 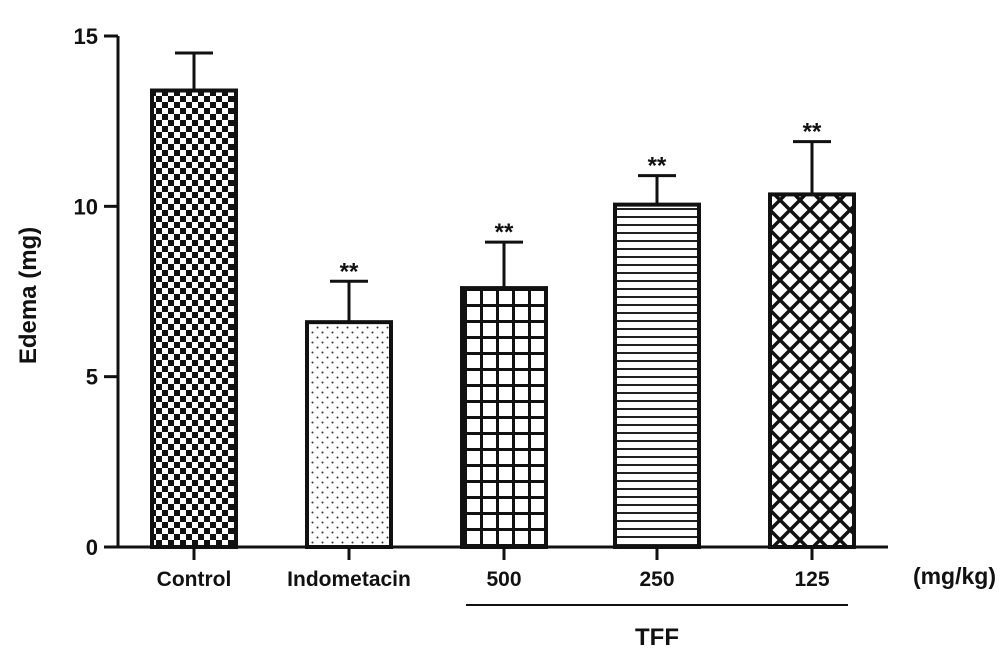 What do you see at coordinates (954, 576) in the screenshot?
I see `unit-label: (mg/kg)` at bounding box center [954, 576].